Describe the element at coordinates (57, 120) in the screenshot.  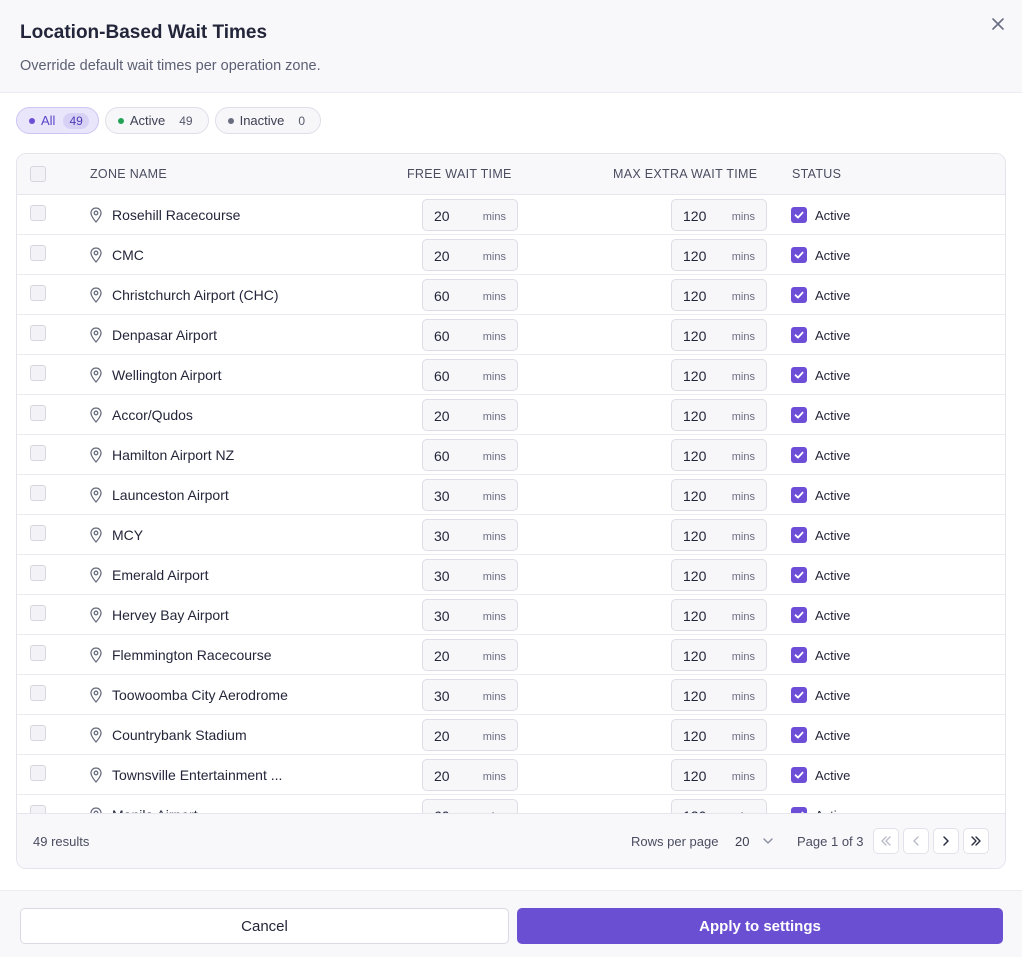
I see `filter-pill-all: All 49` at that location.